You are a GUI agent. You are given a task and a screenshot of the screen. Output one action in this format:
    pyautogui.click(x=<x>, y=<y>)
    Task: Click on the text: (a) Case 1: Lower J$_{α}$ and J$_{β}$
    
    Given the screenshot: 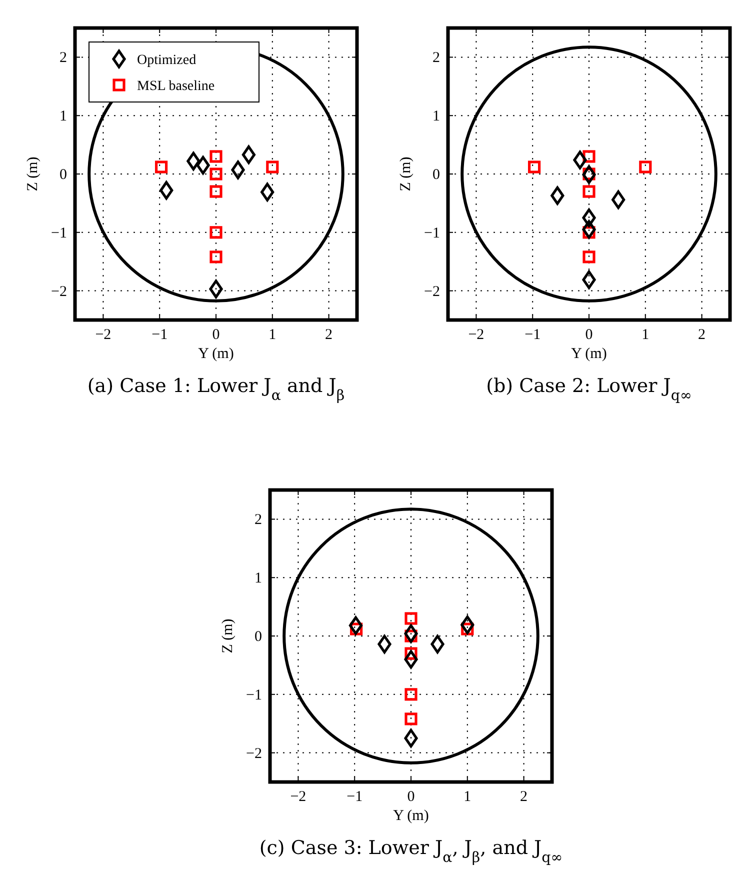 What is the action you would take?
    pyautogui.click(x=216, y=389)
    